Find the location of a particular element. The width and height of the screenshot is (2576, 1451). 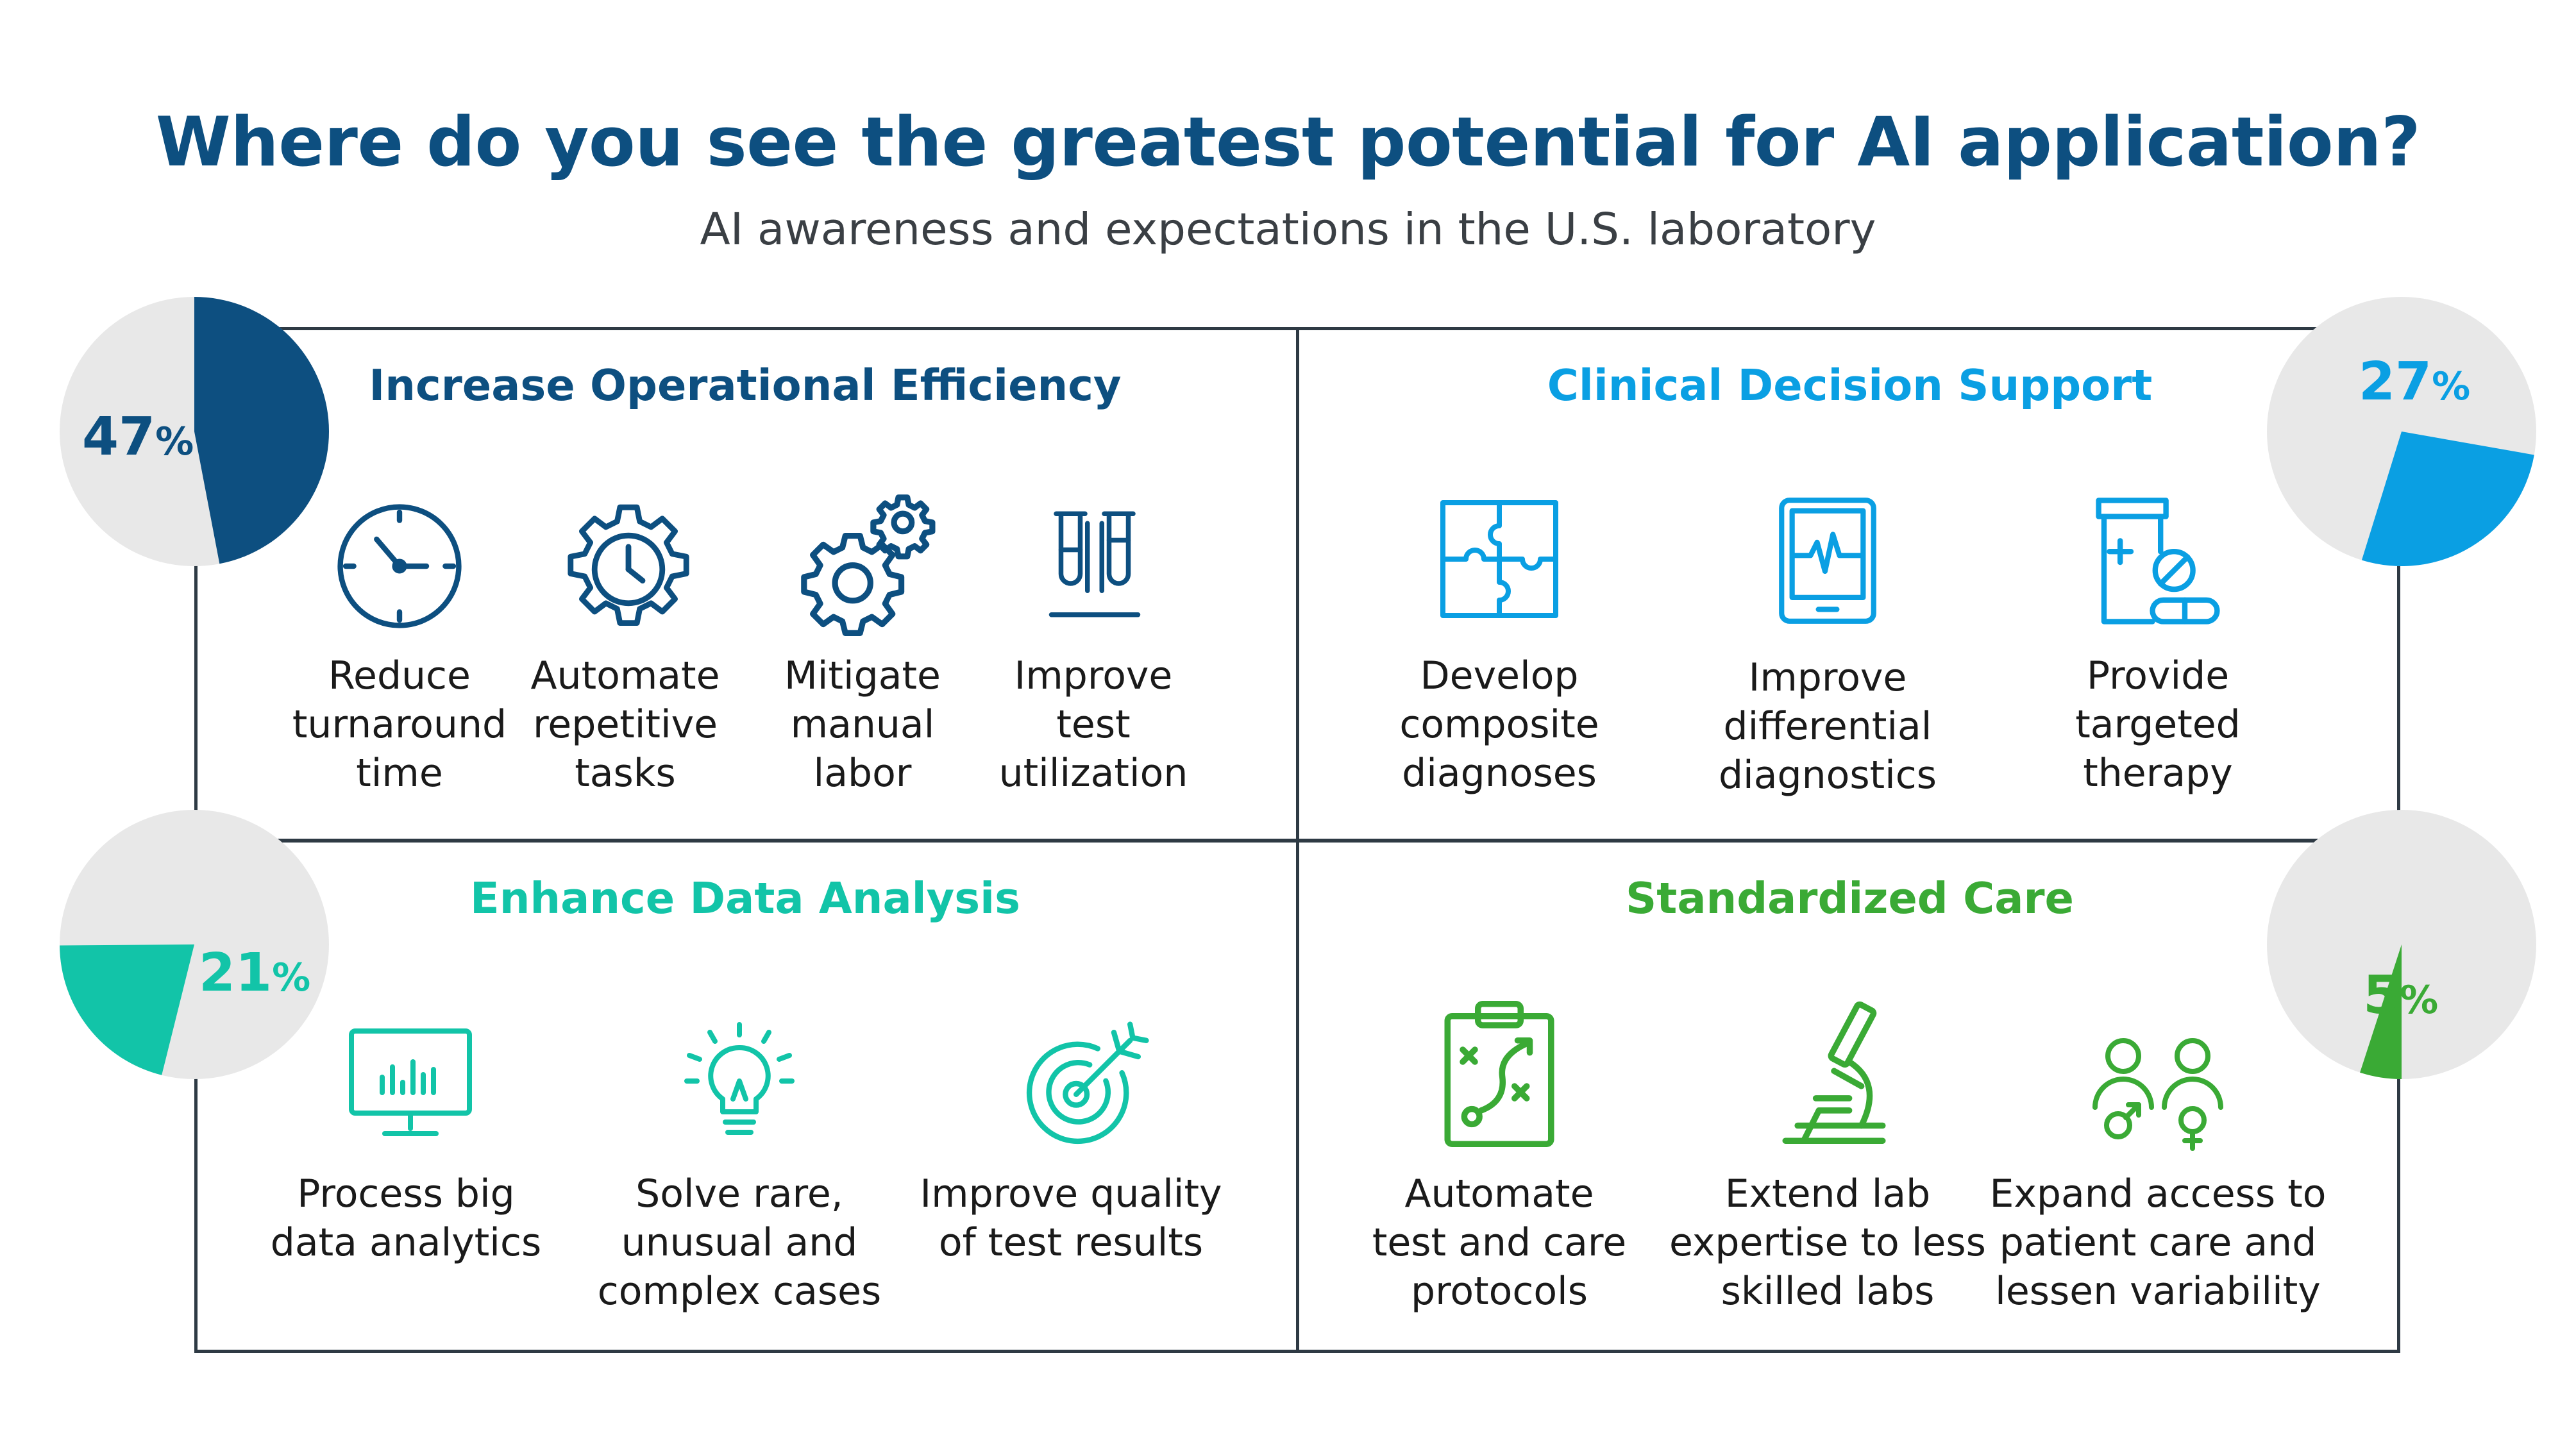

label-automate-repetitive-tasks: Automate repetitive tasks is located at coordinates (625, 724).